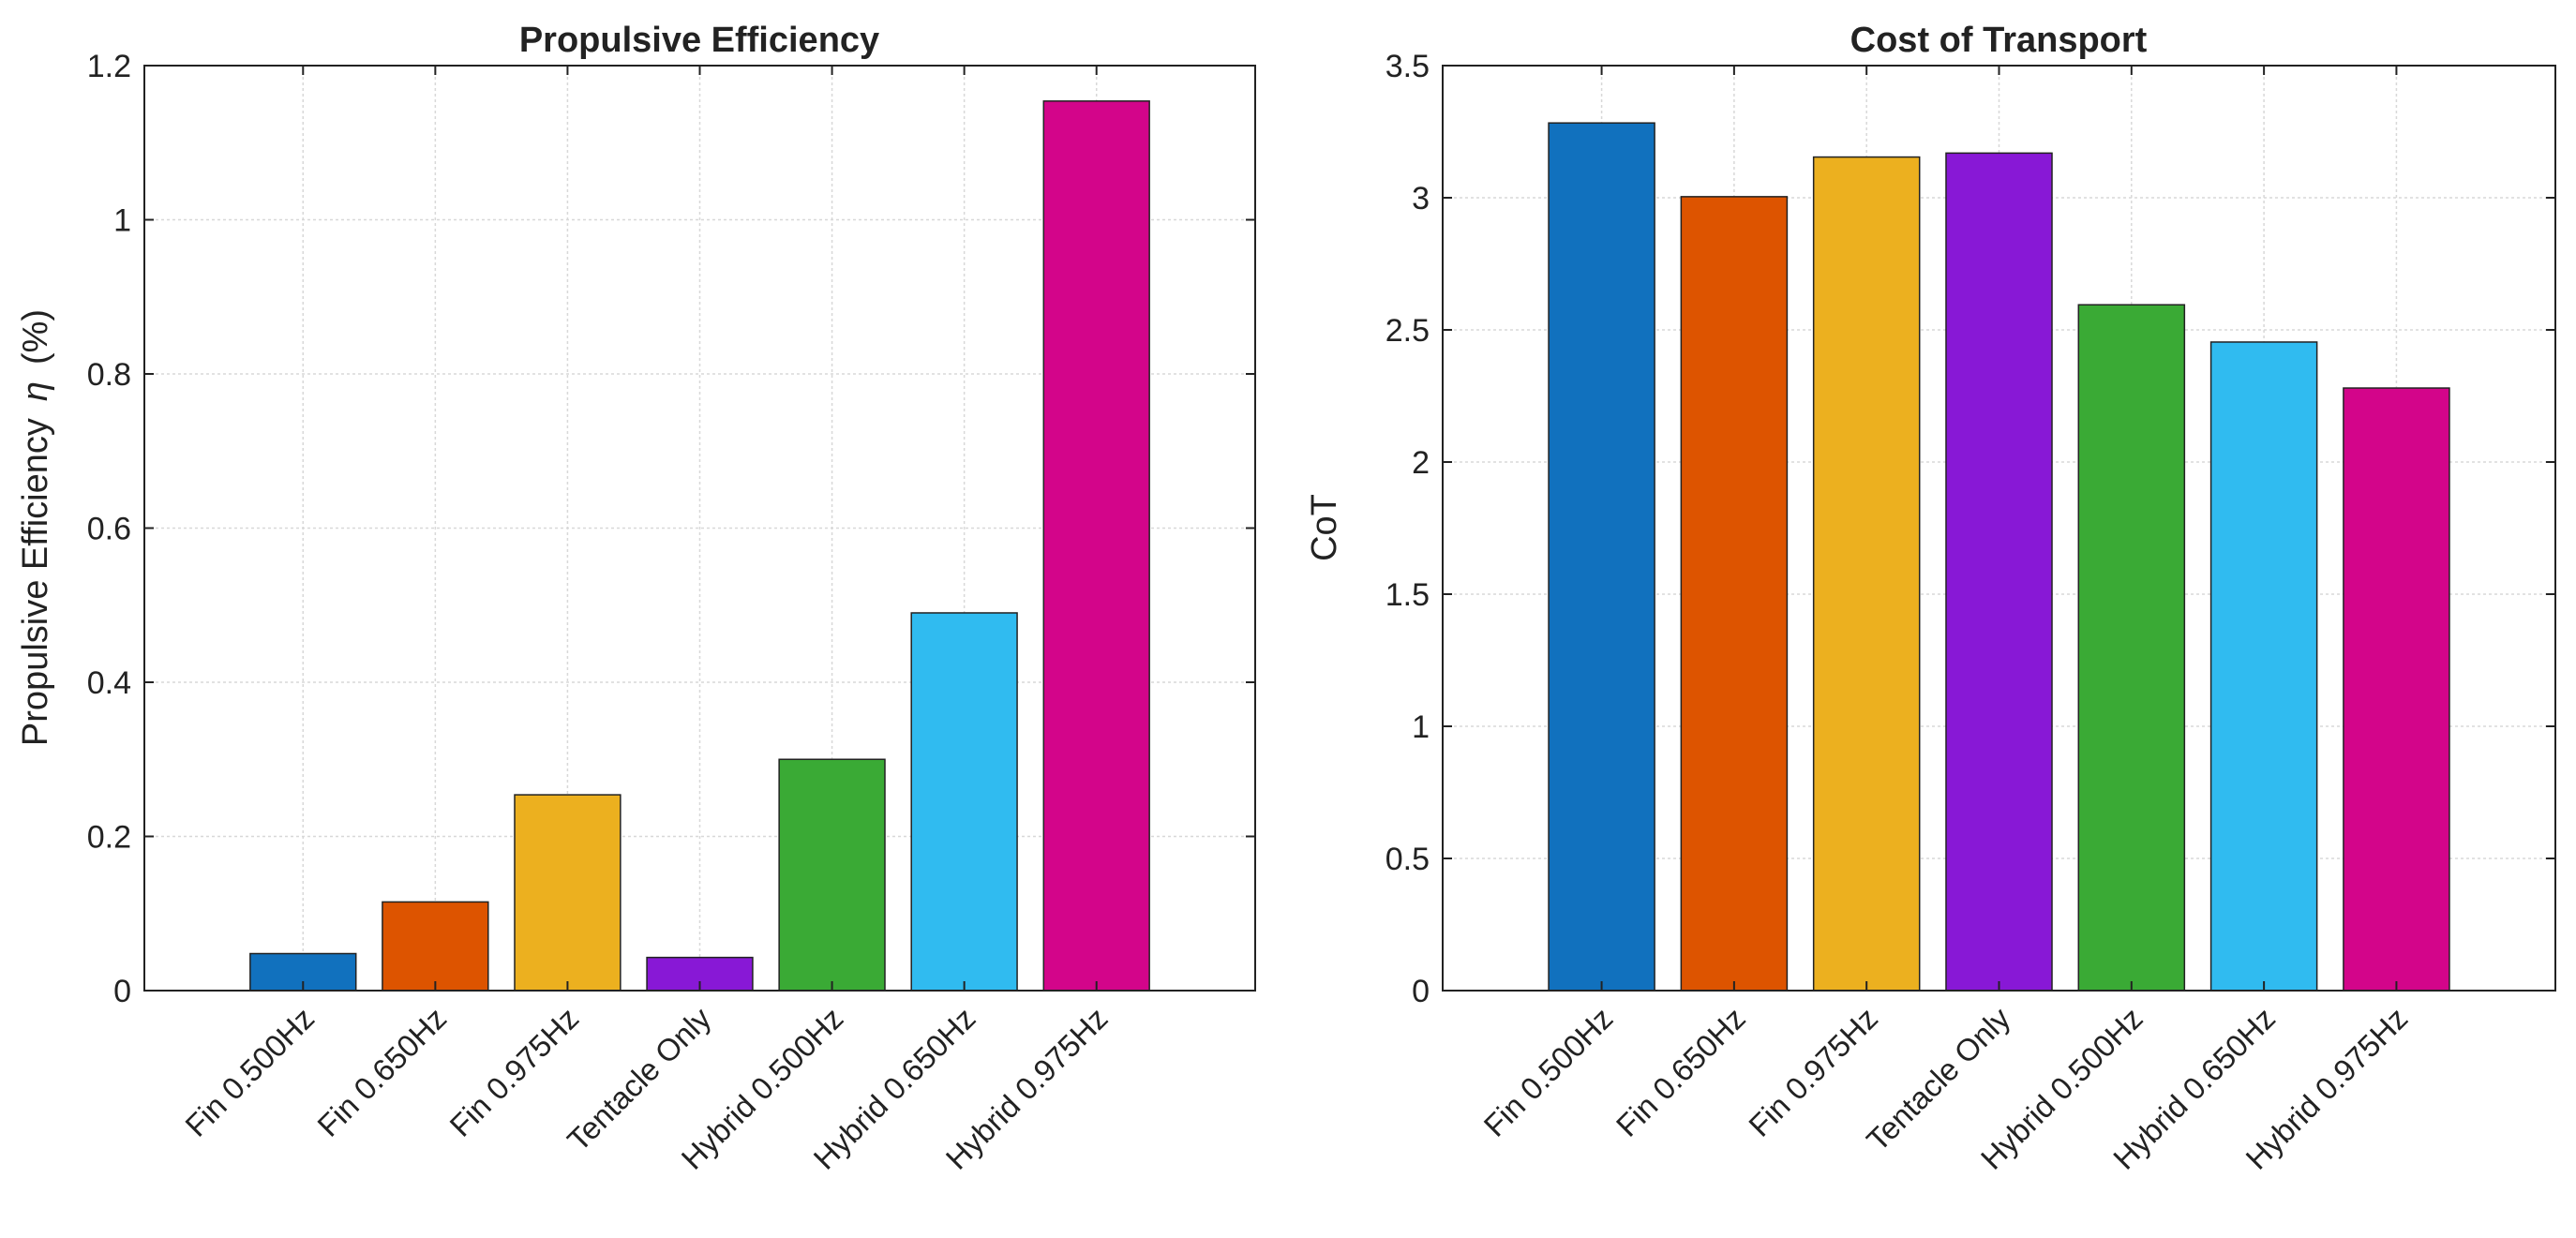  I want to click on y-tick-label: 2.5, so click(1408, 331).